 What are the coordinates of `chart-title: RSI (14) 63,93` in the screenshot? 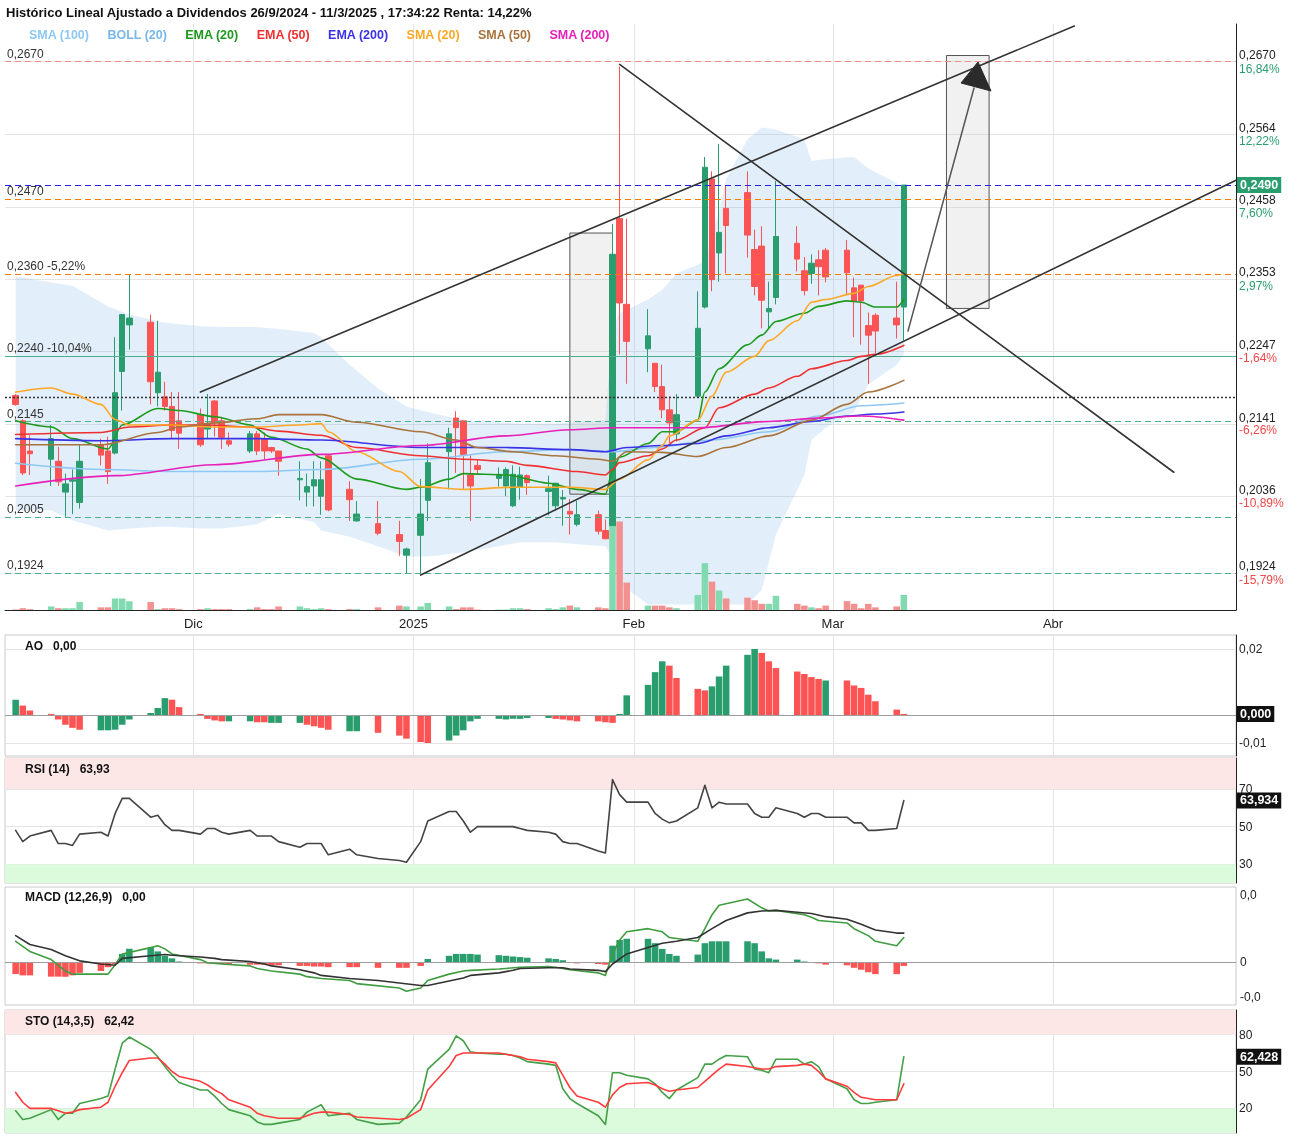 It's located at (68, 769).